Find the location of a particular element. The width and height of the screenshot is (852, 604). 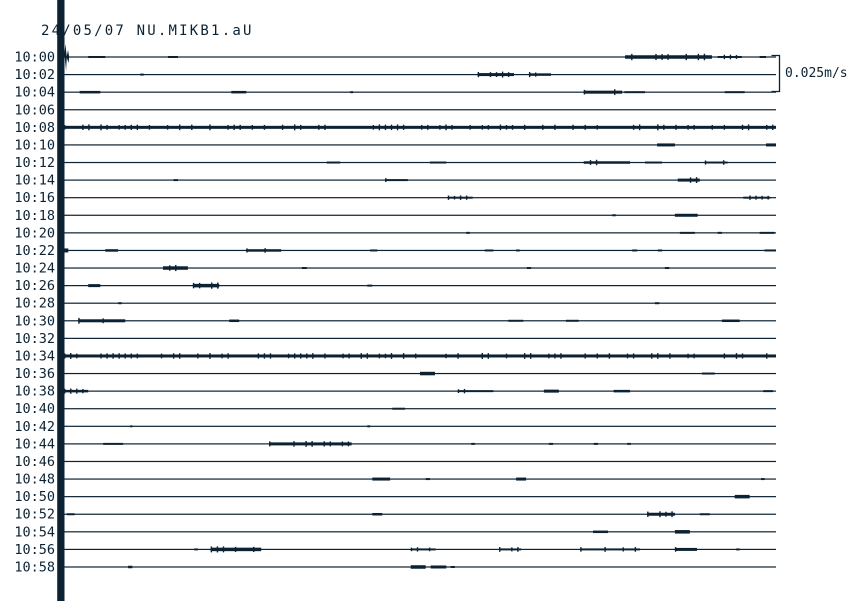

trace-row: 10:44 is located at coordinates (395, 444).